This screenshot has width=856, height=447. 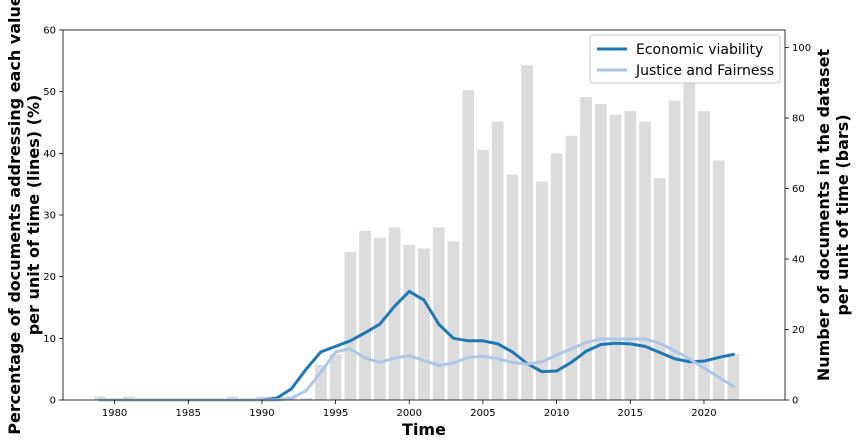 What do you see at coordinates (482, 413) in the screenshot?
I see `x-tick-label-2005: 2005` at bounding box center [482, 413].